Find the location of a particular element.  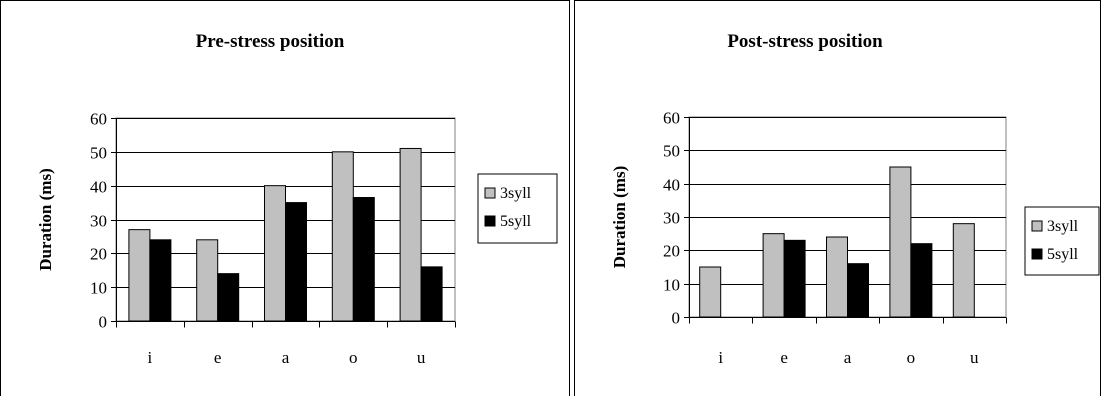

bar-5syll-i is located at coordinates (160, 280).